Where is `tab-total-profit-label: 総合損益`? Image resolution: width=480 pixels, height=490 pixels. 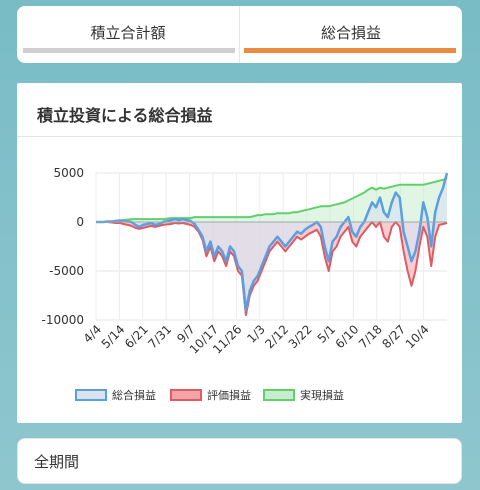 tab-total-profit-label: 総合損益 is located at coordinates (350, 33).